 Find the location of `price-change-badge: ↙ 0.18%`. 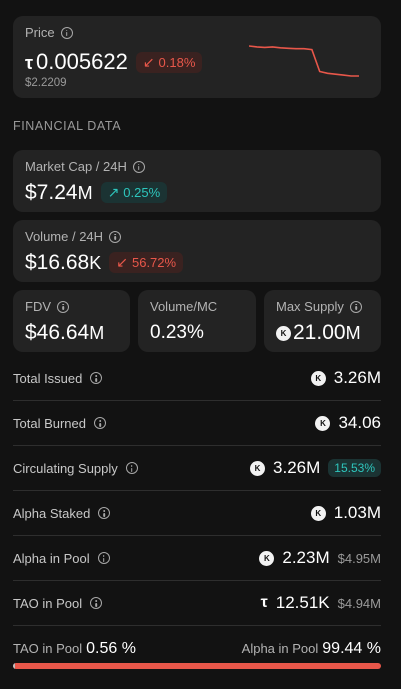

price-change-badge: ↙ 0.18% is located at coordinates (169, 62).